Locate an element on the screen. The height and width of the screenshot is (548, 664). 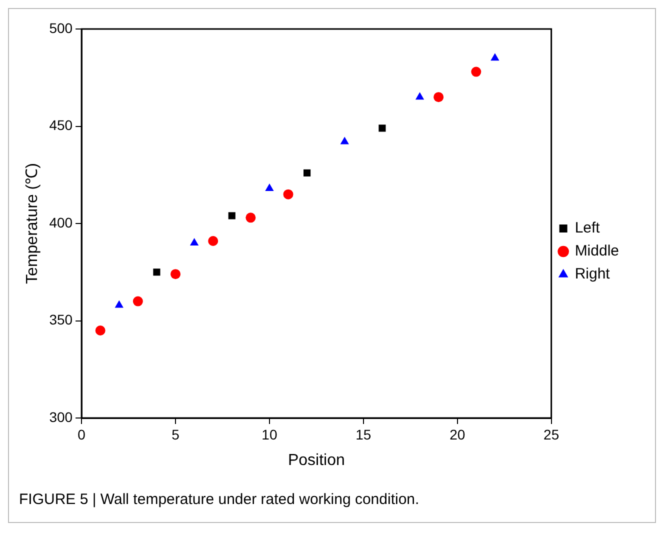
y-tick-label: 300 is located at coordinates (61, 416).